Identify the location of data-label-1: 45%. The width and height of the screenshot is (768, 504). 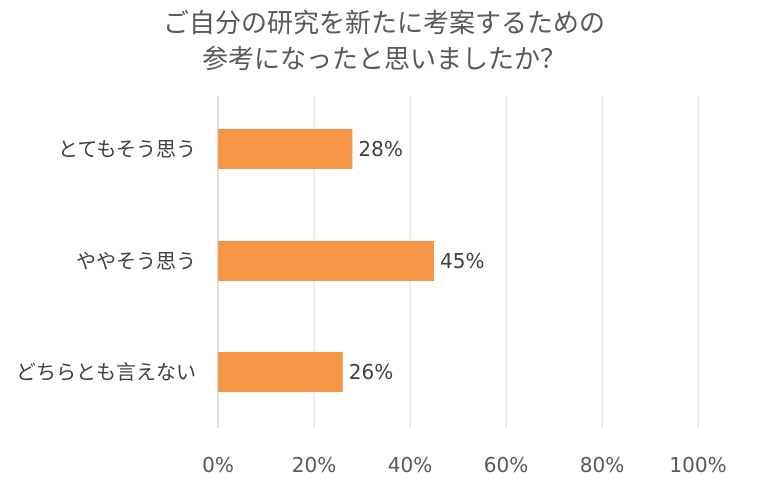
(462, 261).